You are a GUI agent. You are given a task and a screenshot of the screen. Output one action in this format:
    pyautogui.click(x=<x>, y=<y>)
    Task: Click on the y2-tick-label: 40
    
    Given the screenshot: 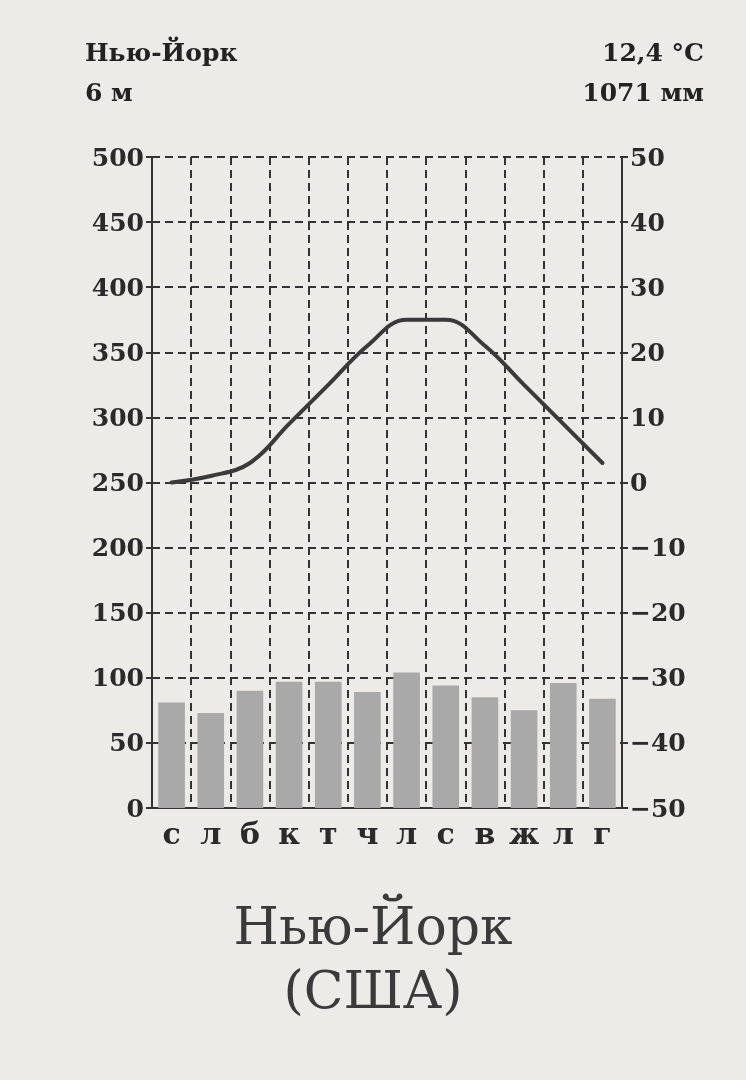 What is the action you would take?
    pyautogui.click(x=647, y=222)
    